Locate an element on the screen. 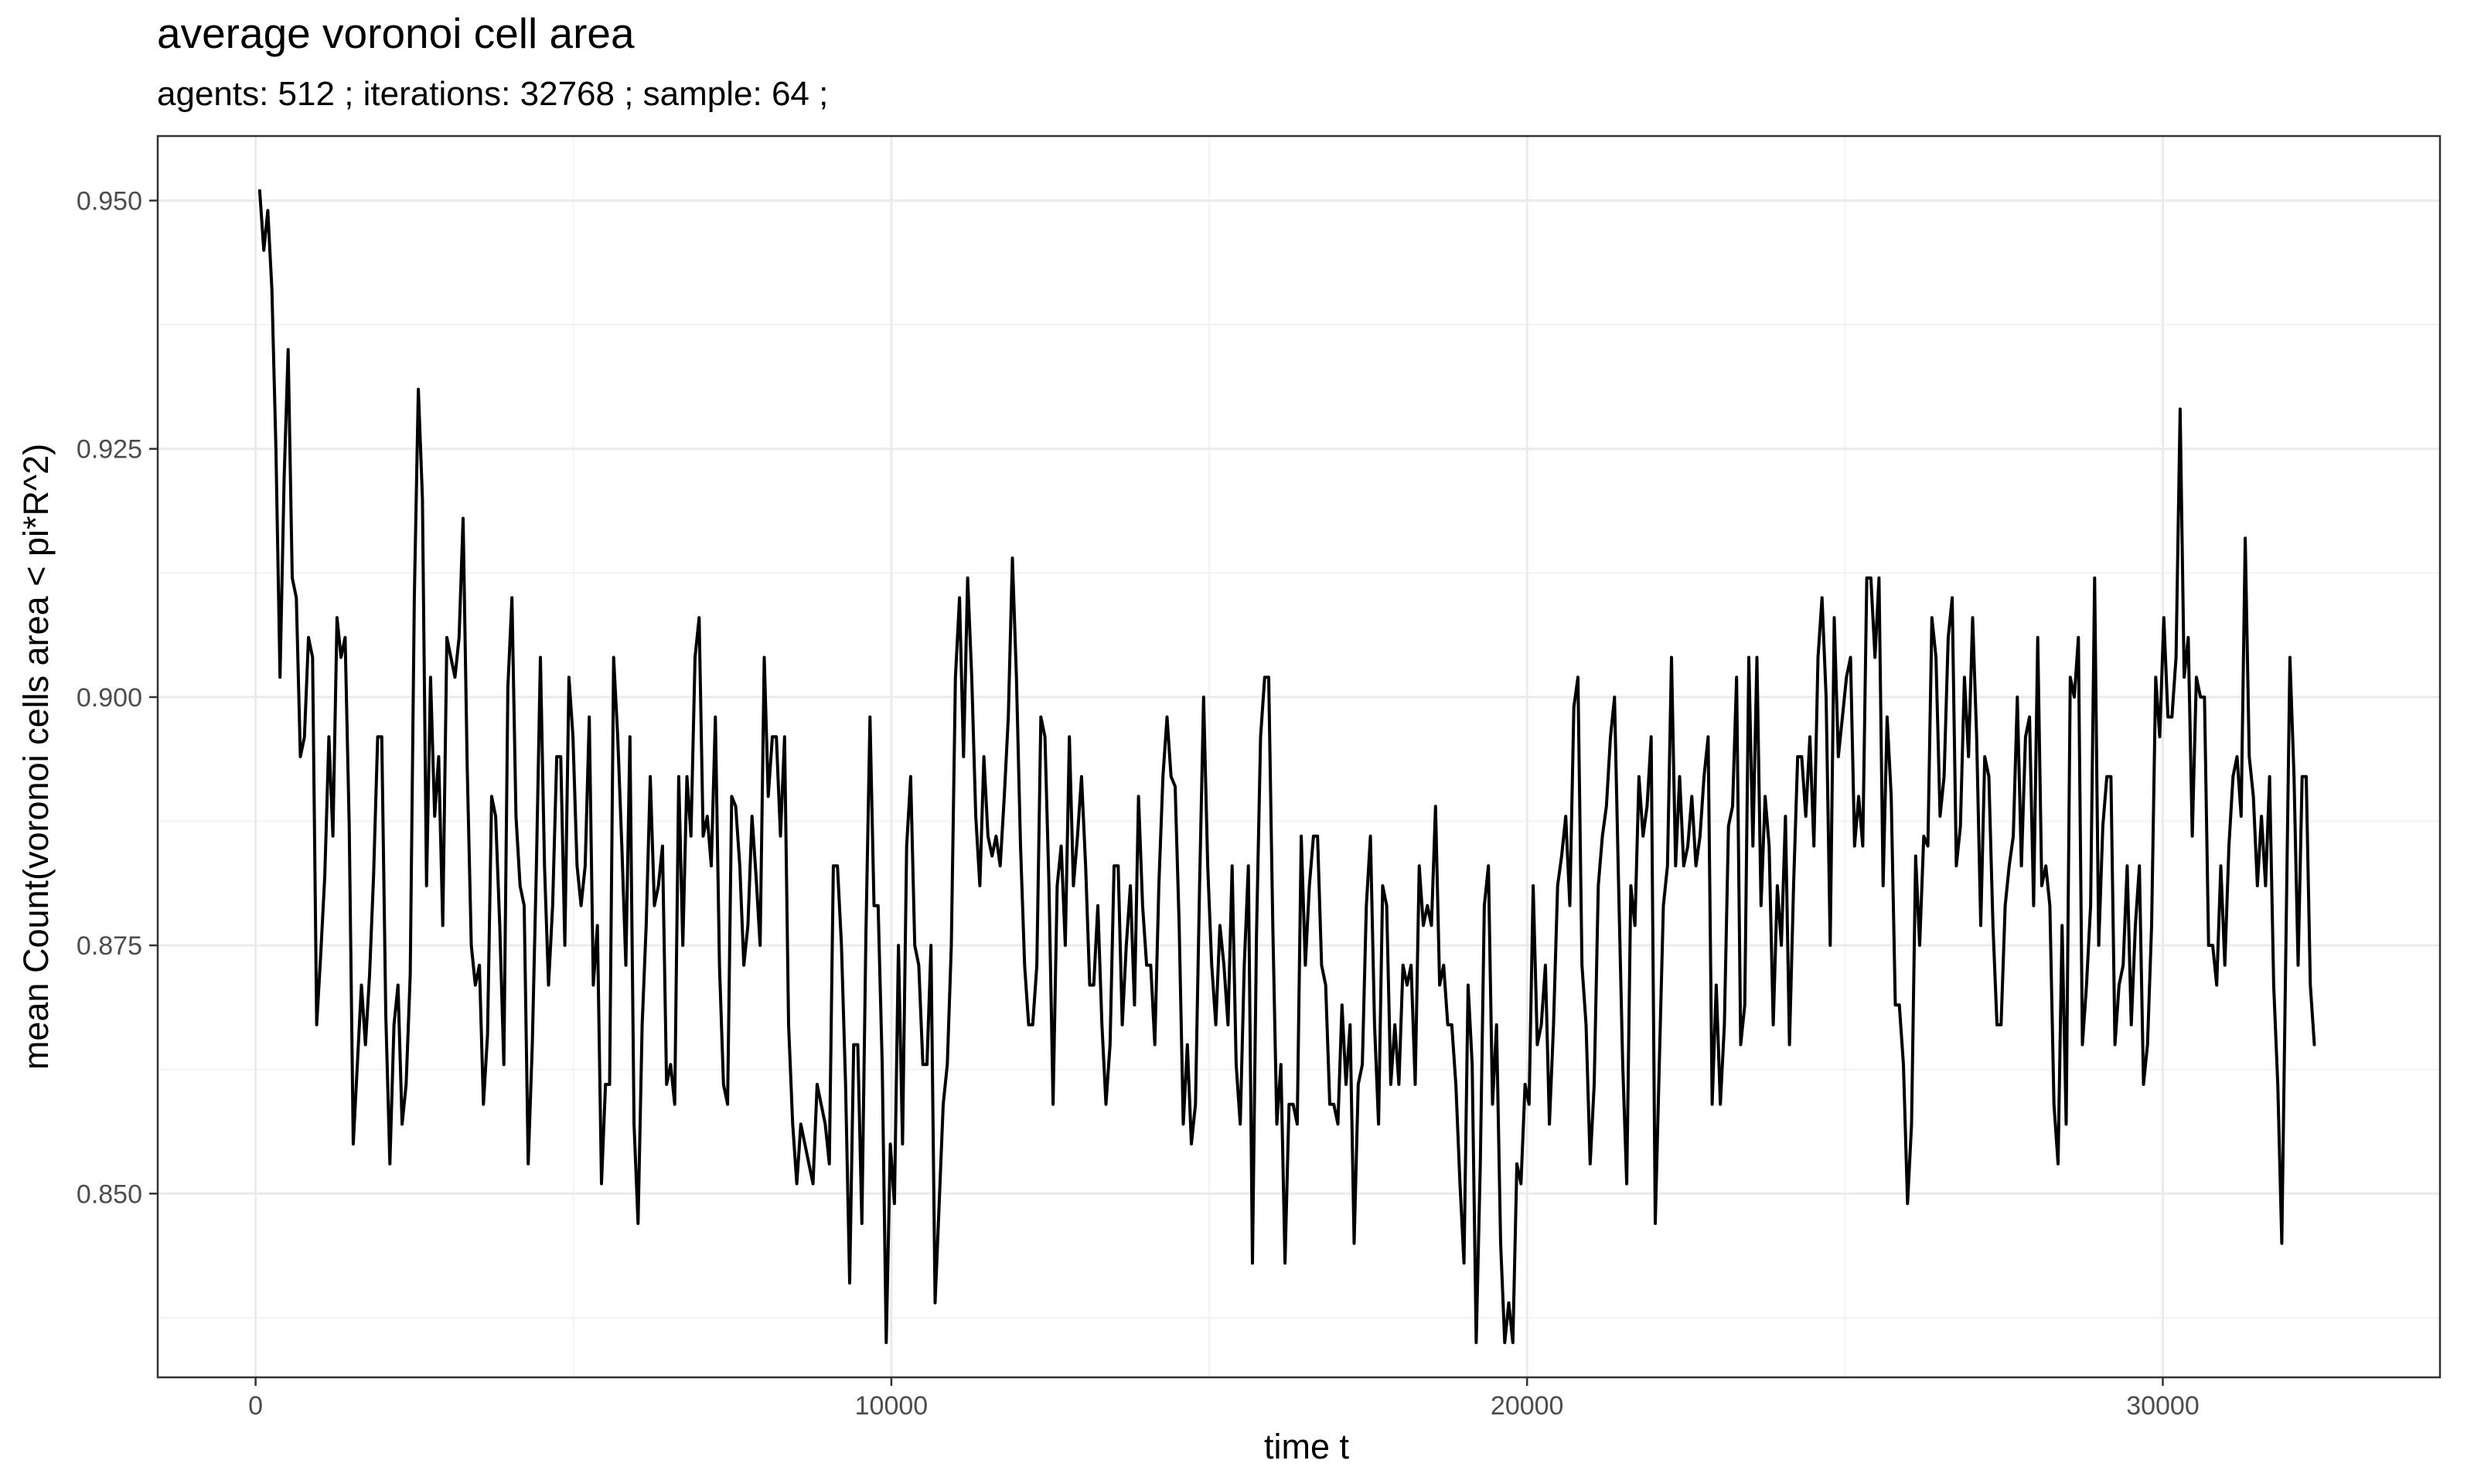  x-axis-title: time t is located at coordinates (1307, 1446).